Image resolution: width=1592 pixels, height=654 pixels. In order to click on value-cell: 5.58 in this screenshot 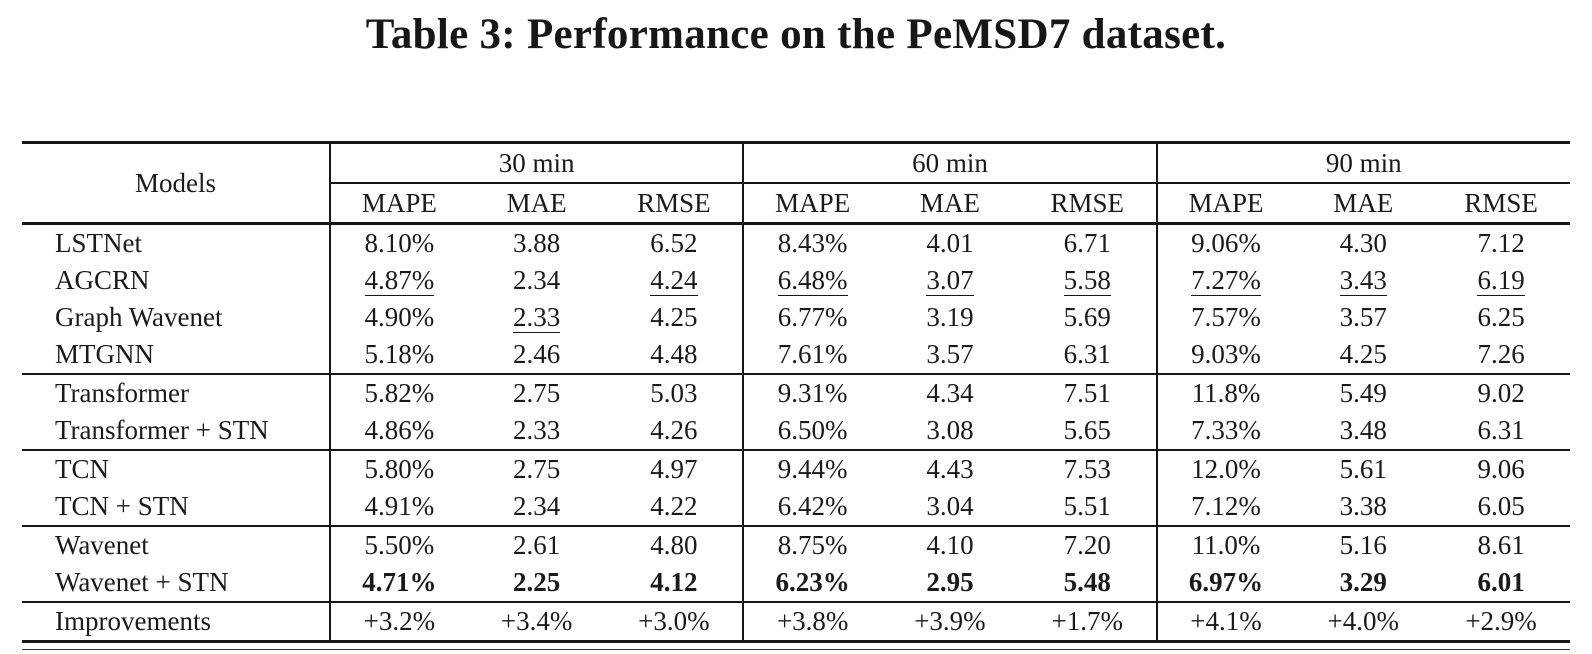, I will do `click(1088, 280)`.